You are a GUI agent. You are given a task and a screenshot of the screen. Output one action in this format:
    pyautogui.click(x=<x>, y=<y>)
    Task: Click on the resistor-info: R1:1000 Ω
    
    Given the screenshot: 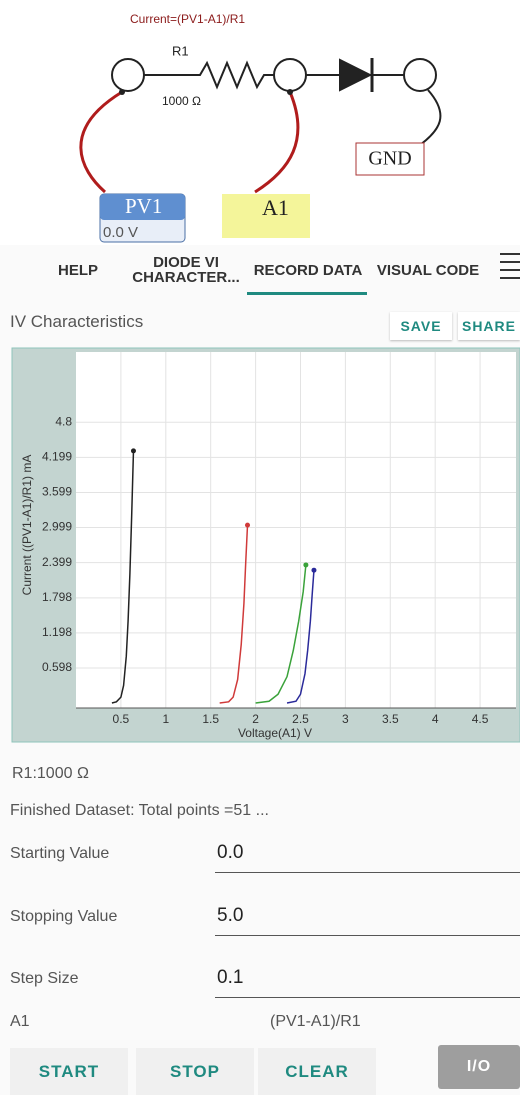 What is the action you would take?
    pyautogui.click(x=50, y=773)
    